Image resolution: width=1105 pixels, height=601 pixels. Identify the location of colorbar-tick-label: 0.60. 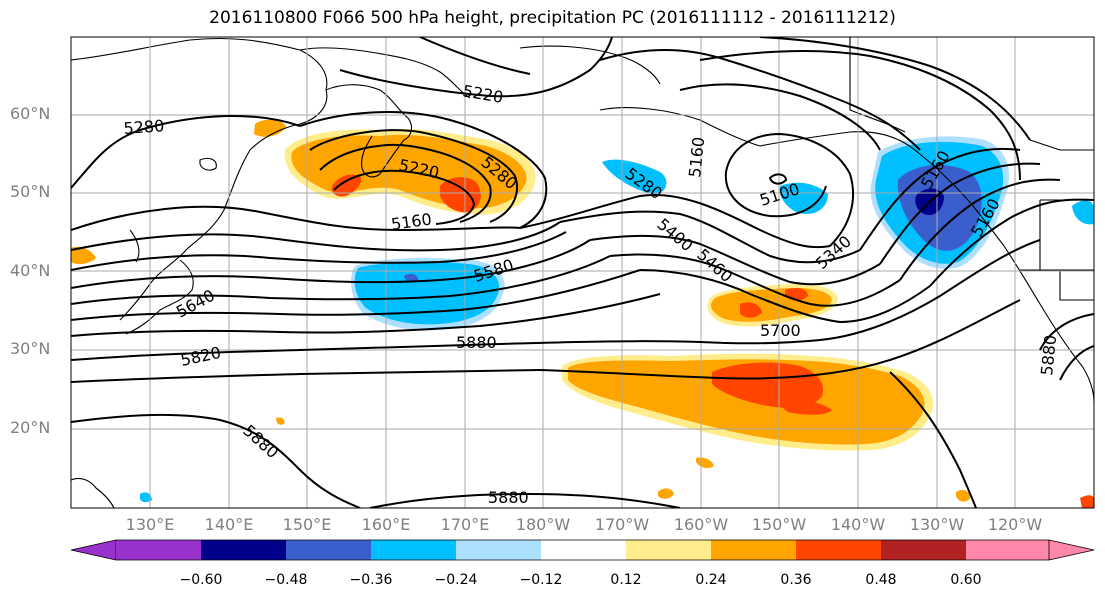
(966, 580).